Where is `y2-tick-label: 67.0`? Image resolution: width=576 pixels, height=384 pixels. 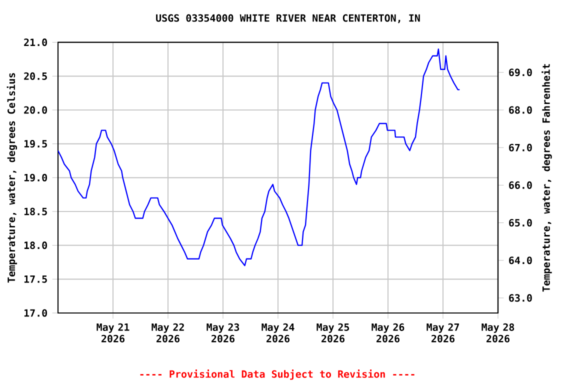 y2-tick-label: 67.0 is located at coordinates (520, 148).